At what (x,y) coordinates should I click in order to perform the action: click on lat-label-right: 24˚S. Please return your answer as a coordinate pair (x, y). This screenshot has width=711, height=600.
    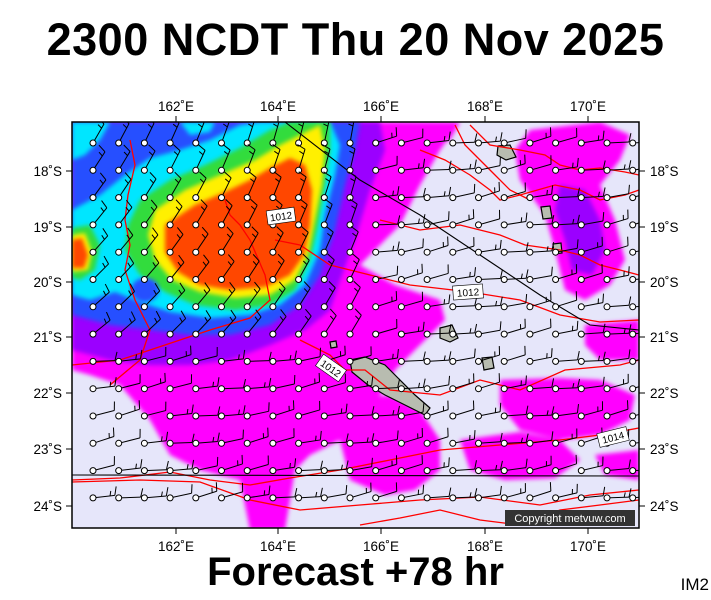
    Looking at the image, I should click on (664, 506).